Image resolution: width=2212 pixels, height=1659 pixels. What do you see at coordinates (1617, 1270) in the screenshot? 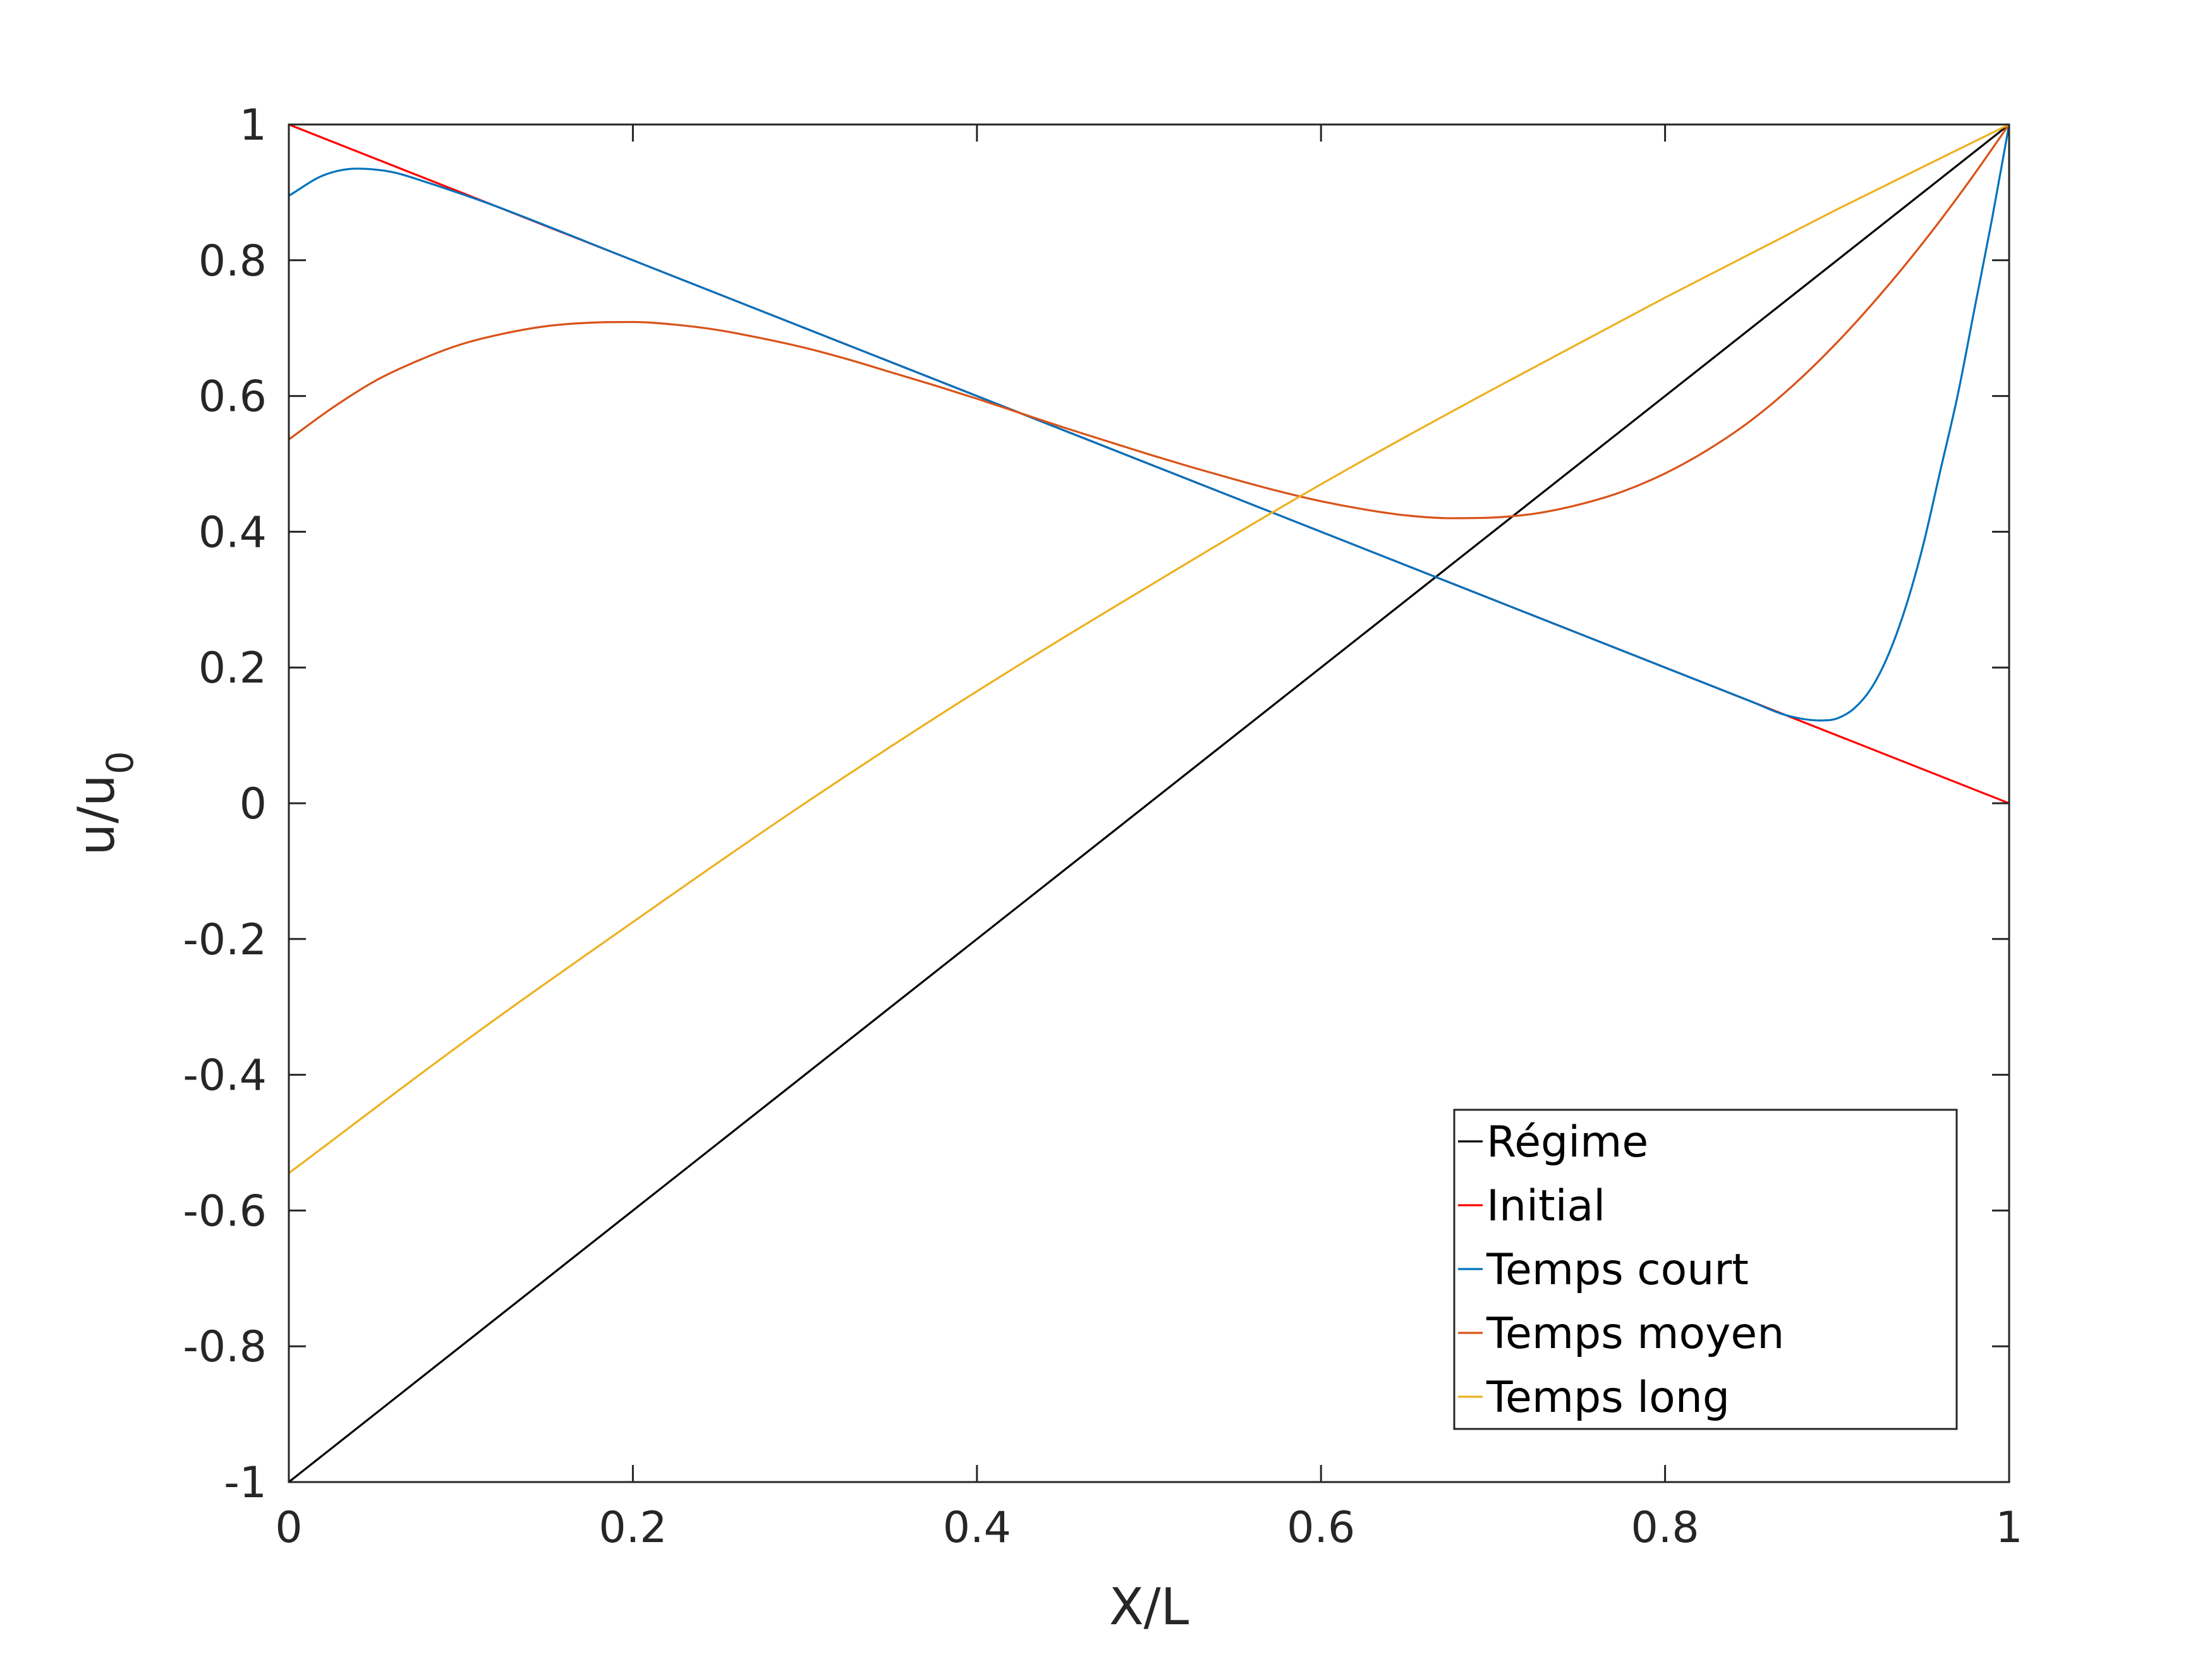
I see `legend-label: Temps court` at bounding box center [1617, 1270].